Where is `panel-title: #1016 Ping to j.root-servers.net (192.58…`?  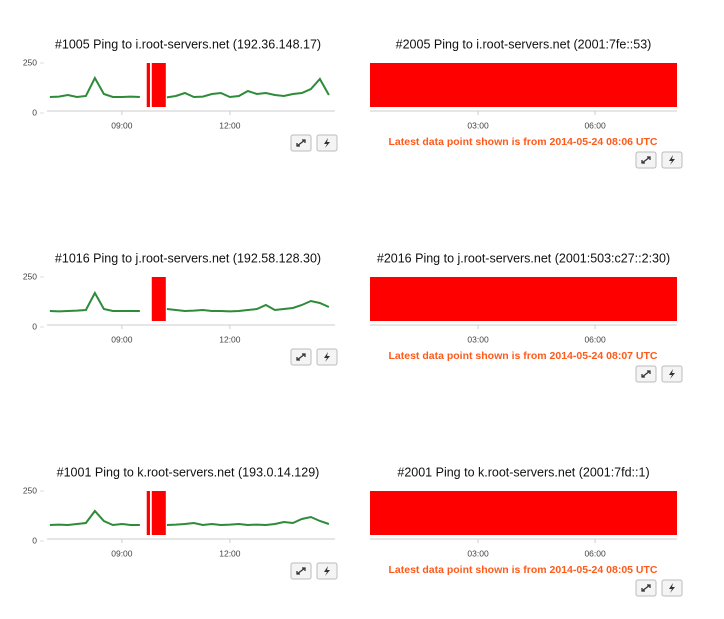
panel-title: #1016 Ping to j.root-servers.net (192.58… is located at coordinates (188, 258).